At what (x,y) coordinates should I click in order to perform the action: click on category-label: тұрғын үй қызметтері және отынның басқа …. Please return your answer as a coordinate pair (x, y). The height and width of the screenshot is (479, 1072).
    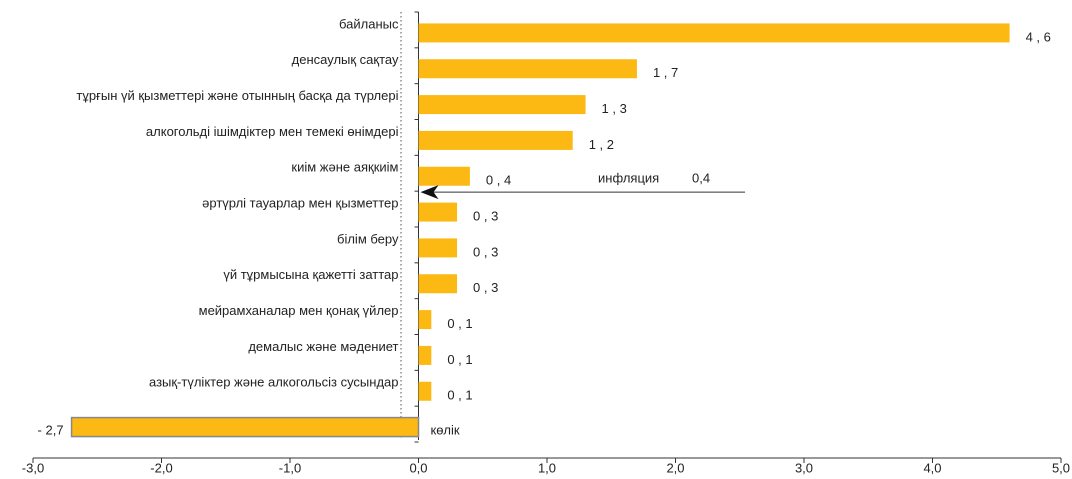
    Looking at the image, I should click on (237, 95).